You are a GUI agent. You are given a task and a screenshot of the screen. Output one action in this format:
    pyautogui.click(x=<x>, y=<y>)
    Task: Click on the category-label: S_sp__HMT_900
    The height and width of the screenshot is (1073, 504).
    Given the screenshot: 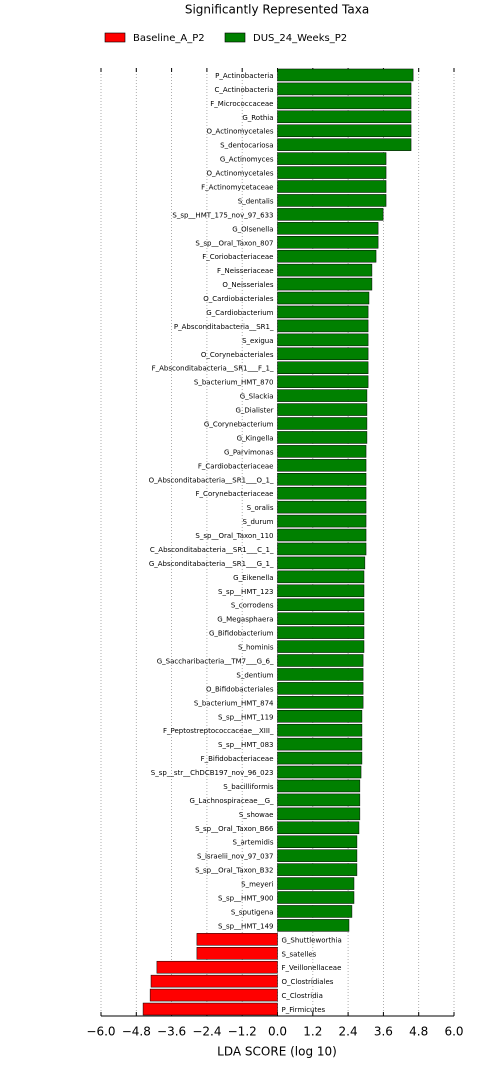 What is the action you would take?
    pyautogui.click(x=245, y=899)
    